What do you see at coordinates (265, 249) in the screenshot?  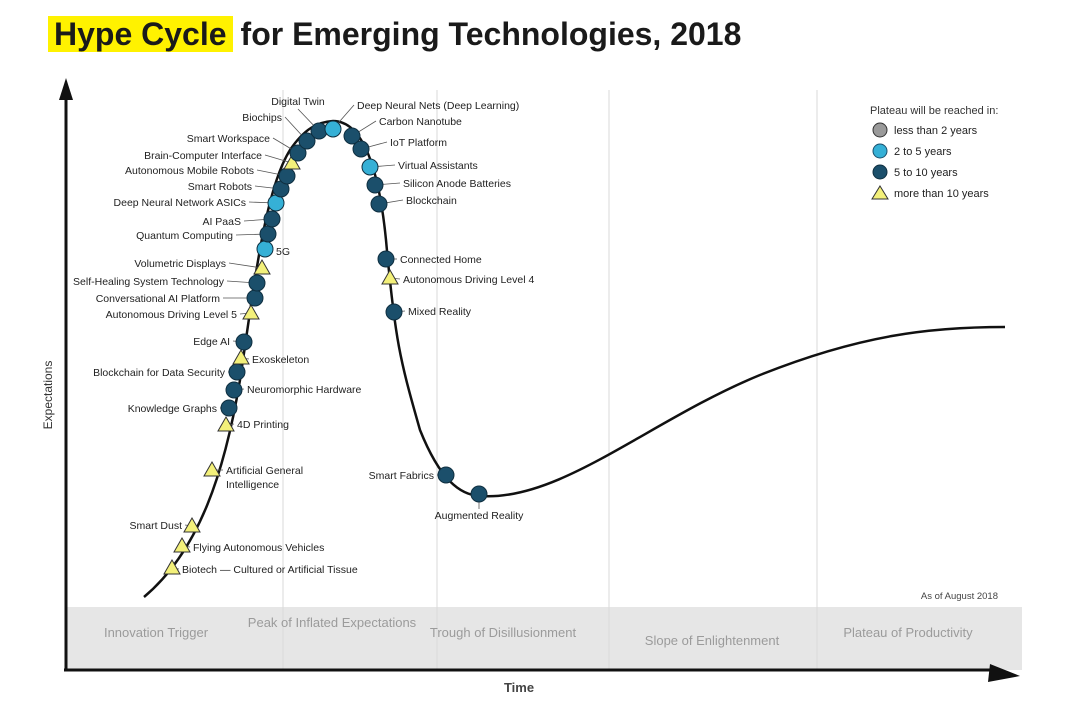 I see `marker-5g` at bounding box center [265, 249].